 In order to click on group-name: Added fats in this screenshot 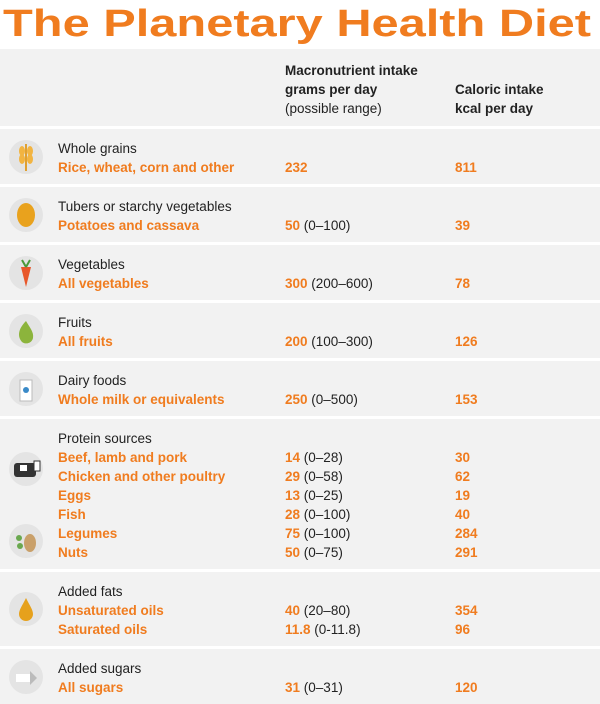, I will do `click(90, 591)`.